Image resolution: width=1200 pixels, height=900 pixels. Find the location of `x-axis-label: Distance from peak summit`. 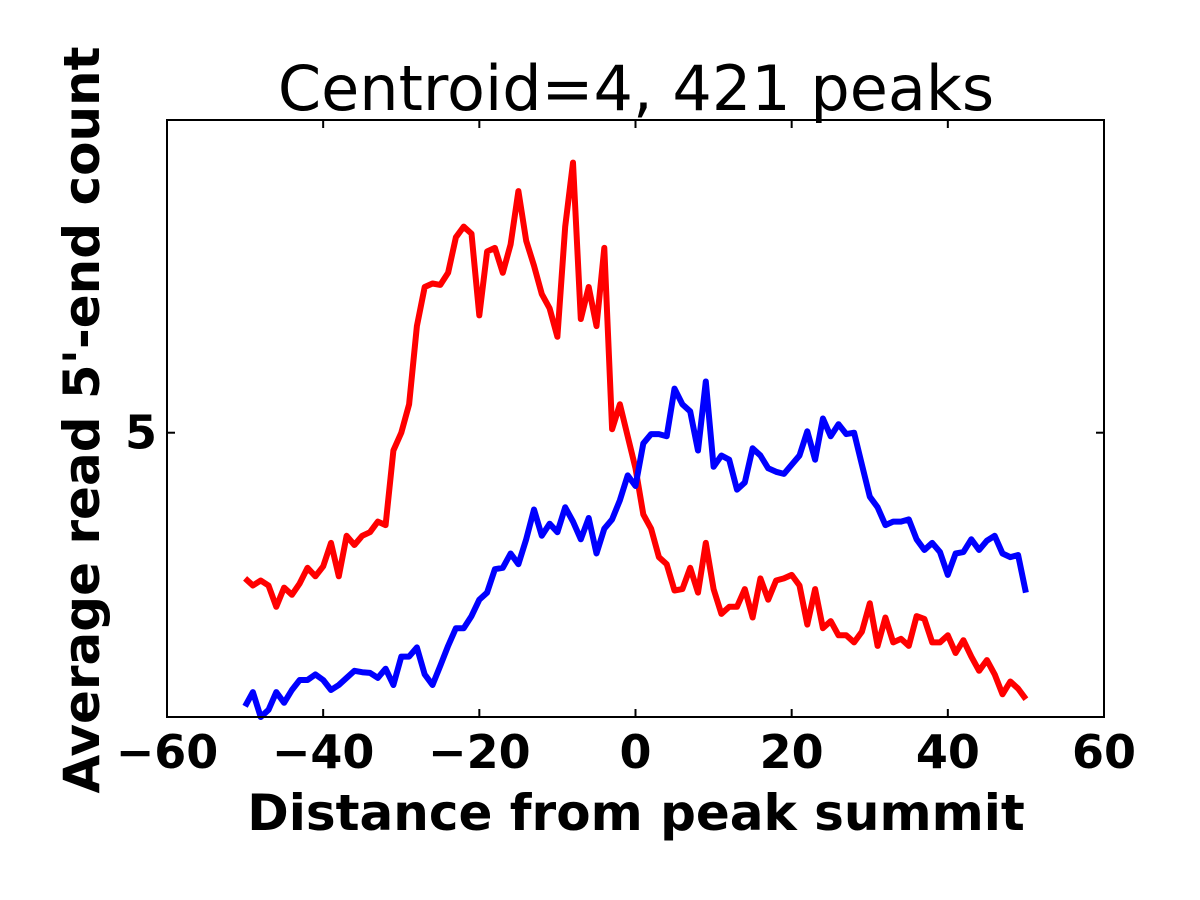

x-axis-label: Distance from peak summit is located at coordinates (636, 813).